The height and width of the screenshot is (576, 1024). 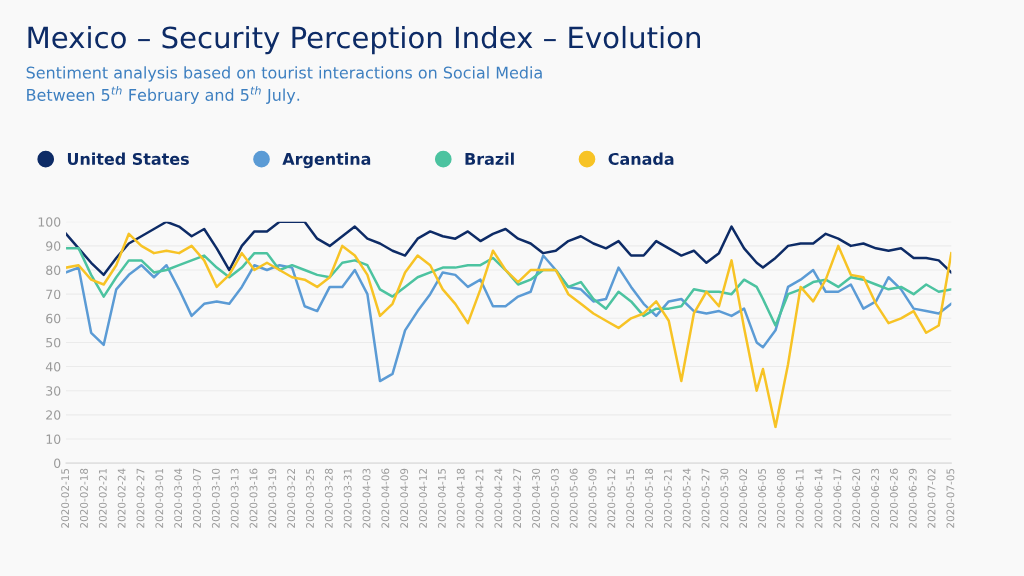 What do you see at coordinates (178, 498) in the screenshot?
I see `x-tick-label: 2020-03-04` at bounding box center [178, 498].